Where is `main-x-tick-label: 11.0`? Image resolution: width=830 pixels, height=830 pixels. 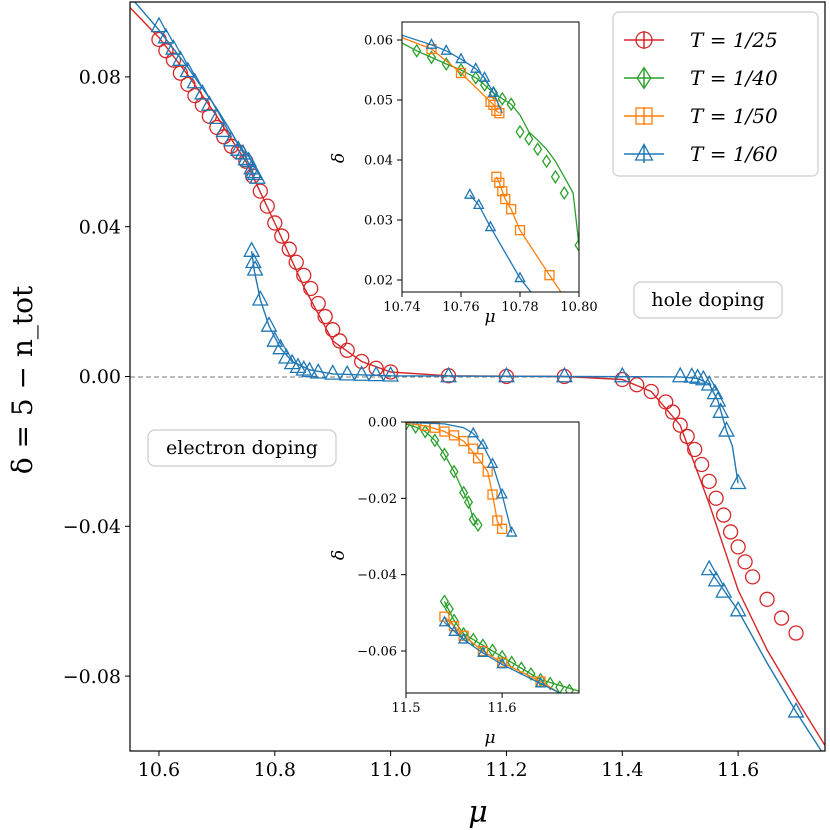 main-x-tick-label: 11.0 is located at coordinates (390, 770).